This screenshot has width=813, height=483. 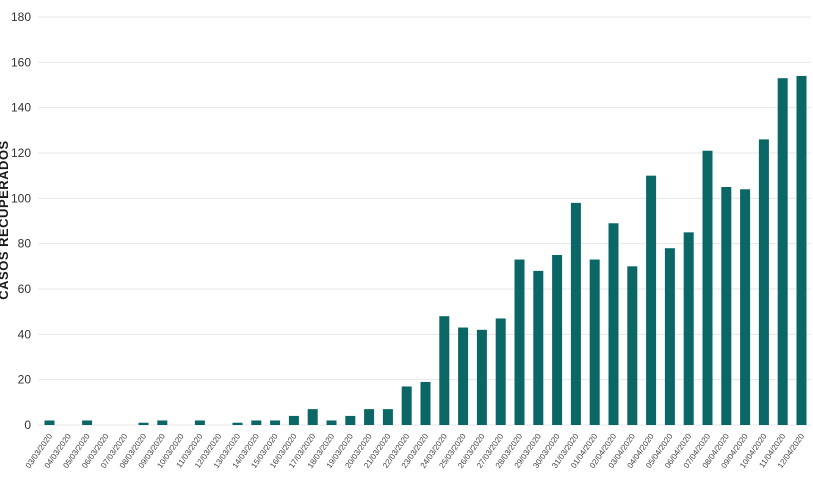 I want to click on y-tick-label: 100, so click(x=21, y=198).